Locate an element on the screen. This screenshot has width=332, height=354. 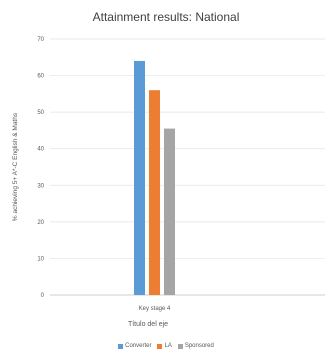
legend-item-la: LA is located at coordinates (164, 346).